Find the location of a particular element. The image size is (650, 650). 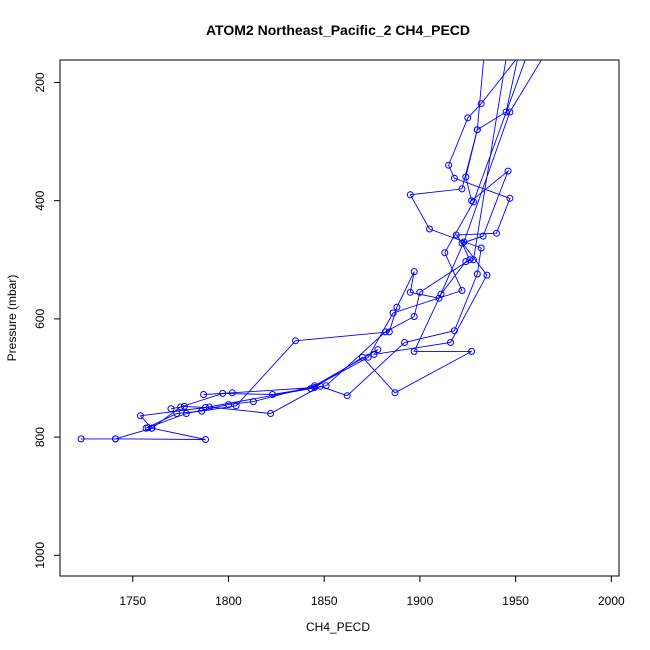

x-tick-label: 1750 is located at coordinates (132, 601).